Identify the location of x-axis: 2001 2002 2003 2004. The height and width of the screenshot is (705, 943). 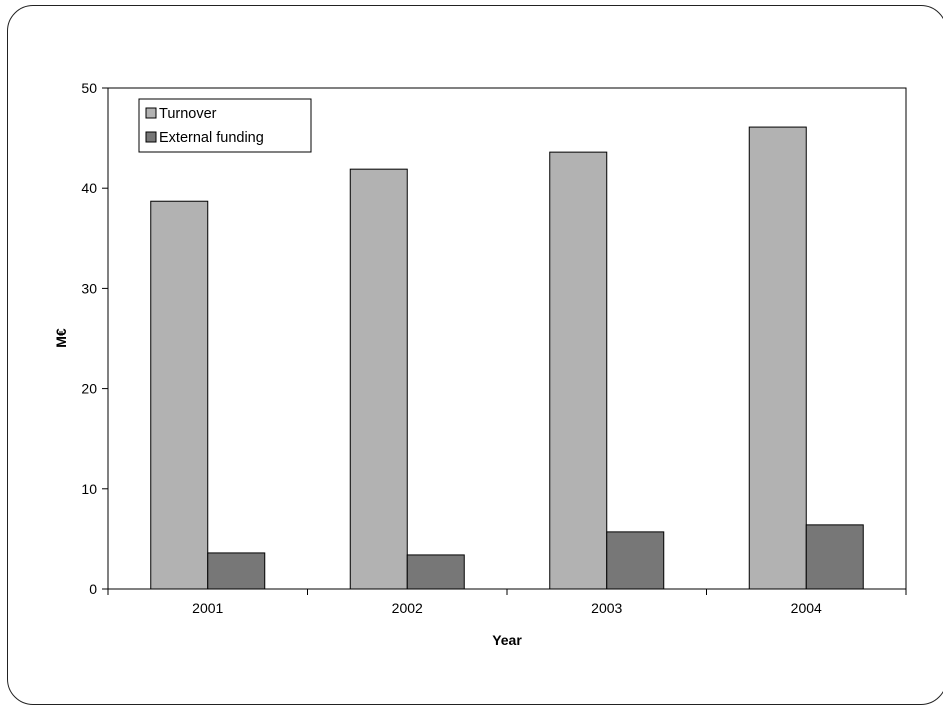
(507, 602).